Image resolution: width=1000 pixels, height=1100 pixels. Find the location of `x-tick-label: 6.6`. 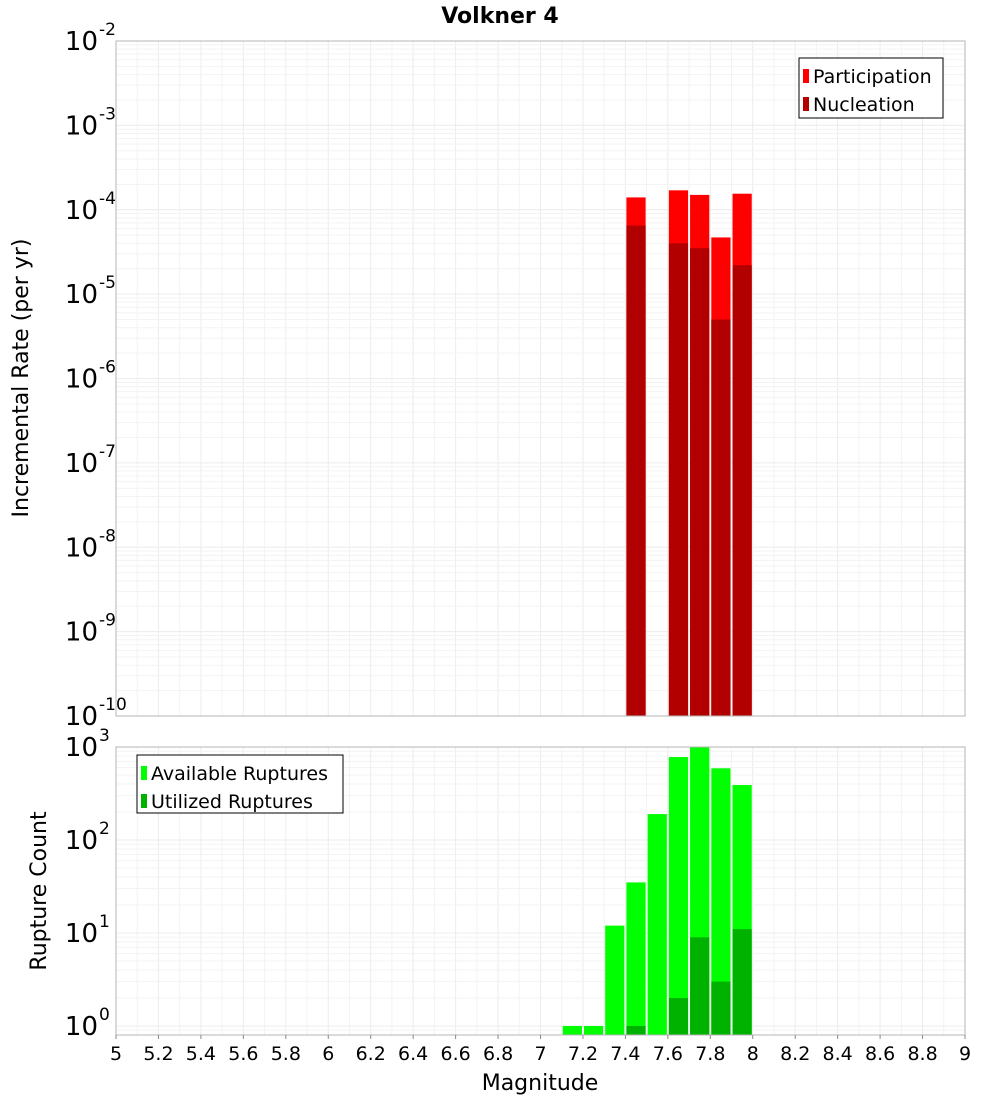

x-tick-label: 6.6 is located at coordinates (455, 1054).